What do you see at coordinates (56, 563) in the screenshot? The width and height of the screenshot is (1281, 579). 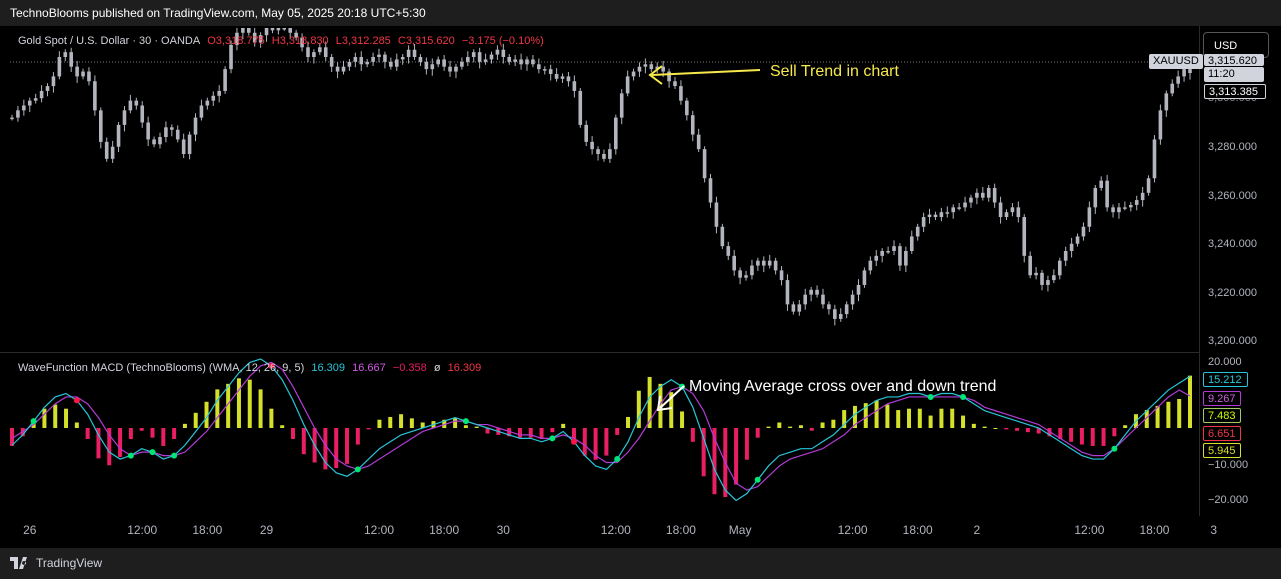 I see `tradingview-logo: TradingView` at bounding box center [56, 563].